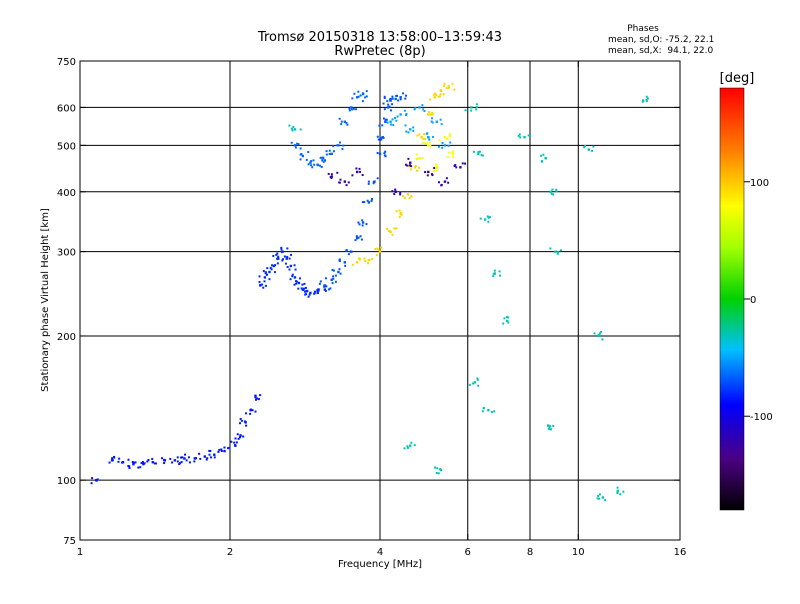 Image resolution: width=800 pixels, height=604 pixels. I want to click on chart-subtitle: RwPretec (8p), so click(379, 51).